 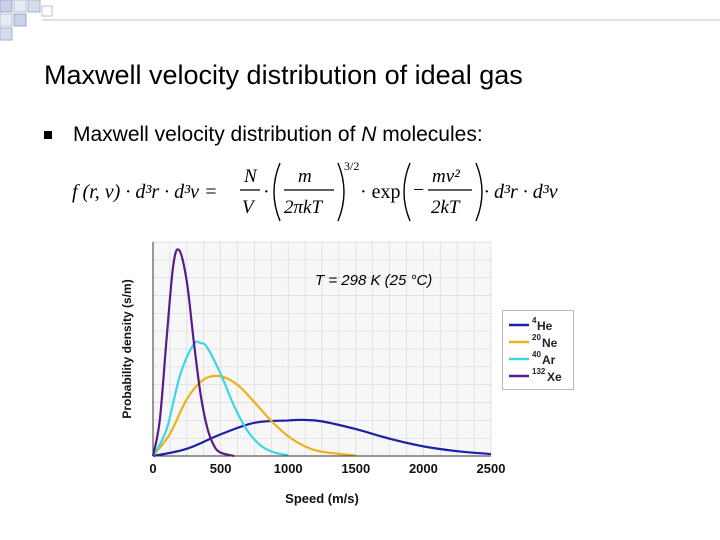 What do you see at coordinates (539, 371) in the screenshot?
I see `legend-mass-number: 132` at bounding box center [539, 371].